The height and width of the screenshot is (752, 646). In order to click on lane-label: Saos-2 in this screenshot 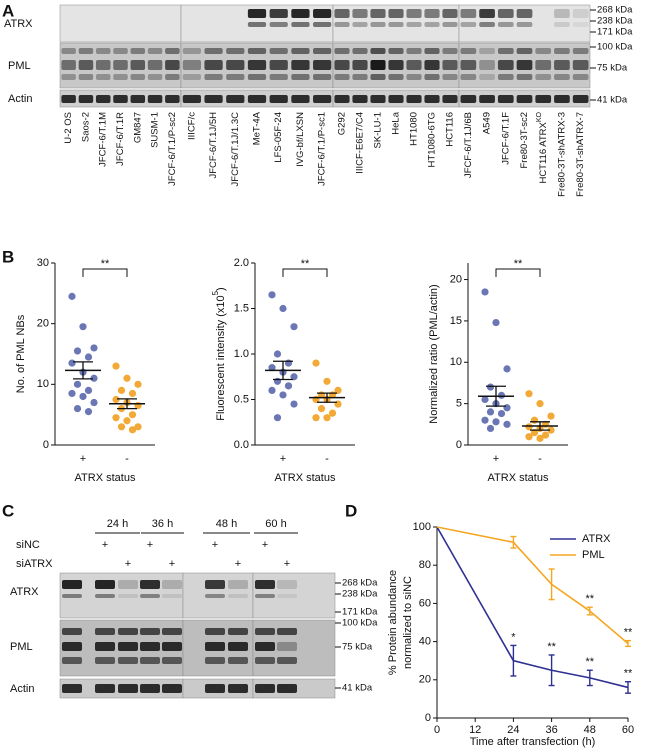, I will do `click(85, 127)`.